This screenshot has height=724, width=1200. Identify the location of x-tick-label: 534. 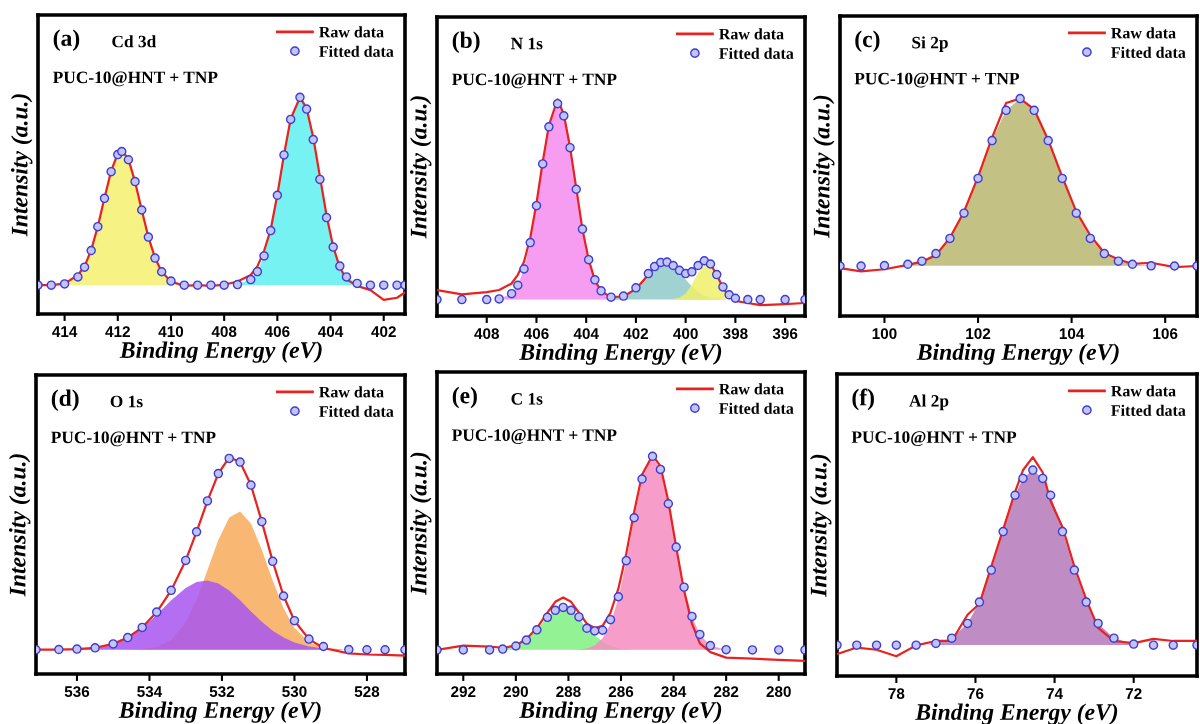
(150, 692).